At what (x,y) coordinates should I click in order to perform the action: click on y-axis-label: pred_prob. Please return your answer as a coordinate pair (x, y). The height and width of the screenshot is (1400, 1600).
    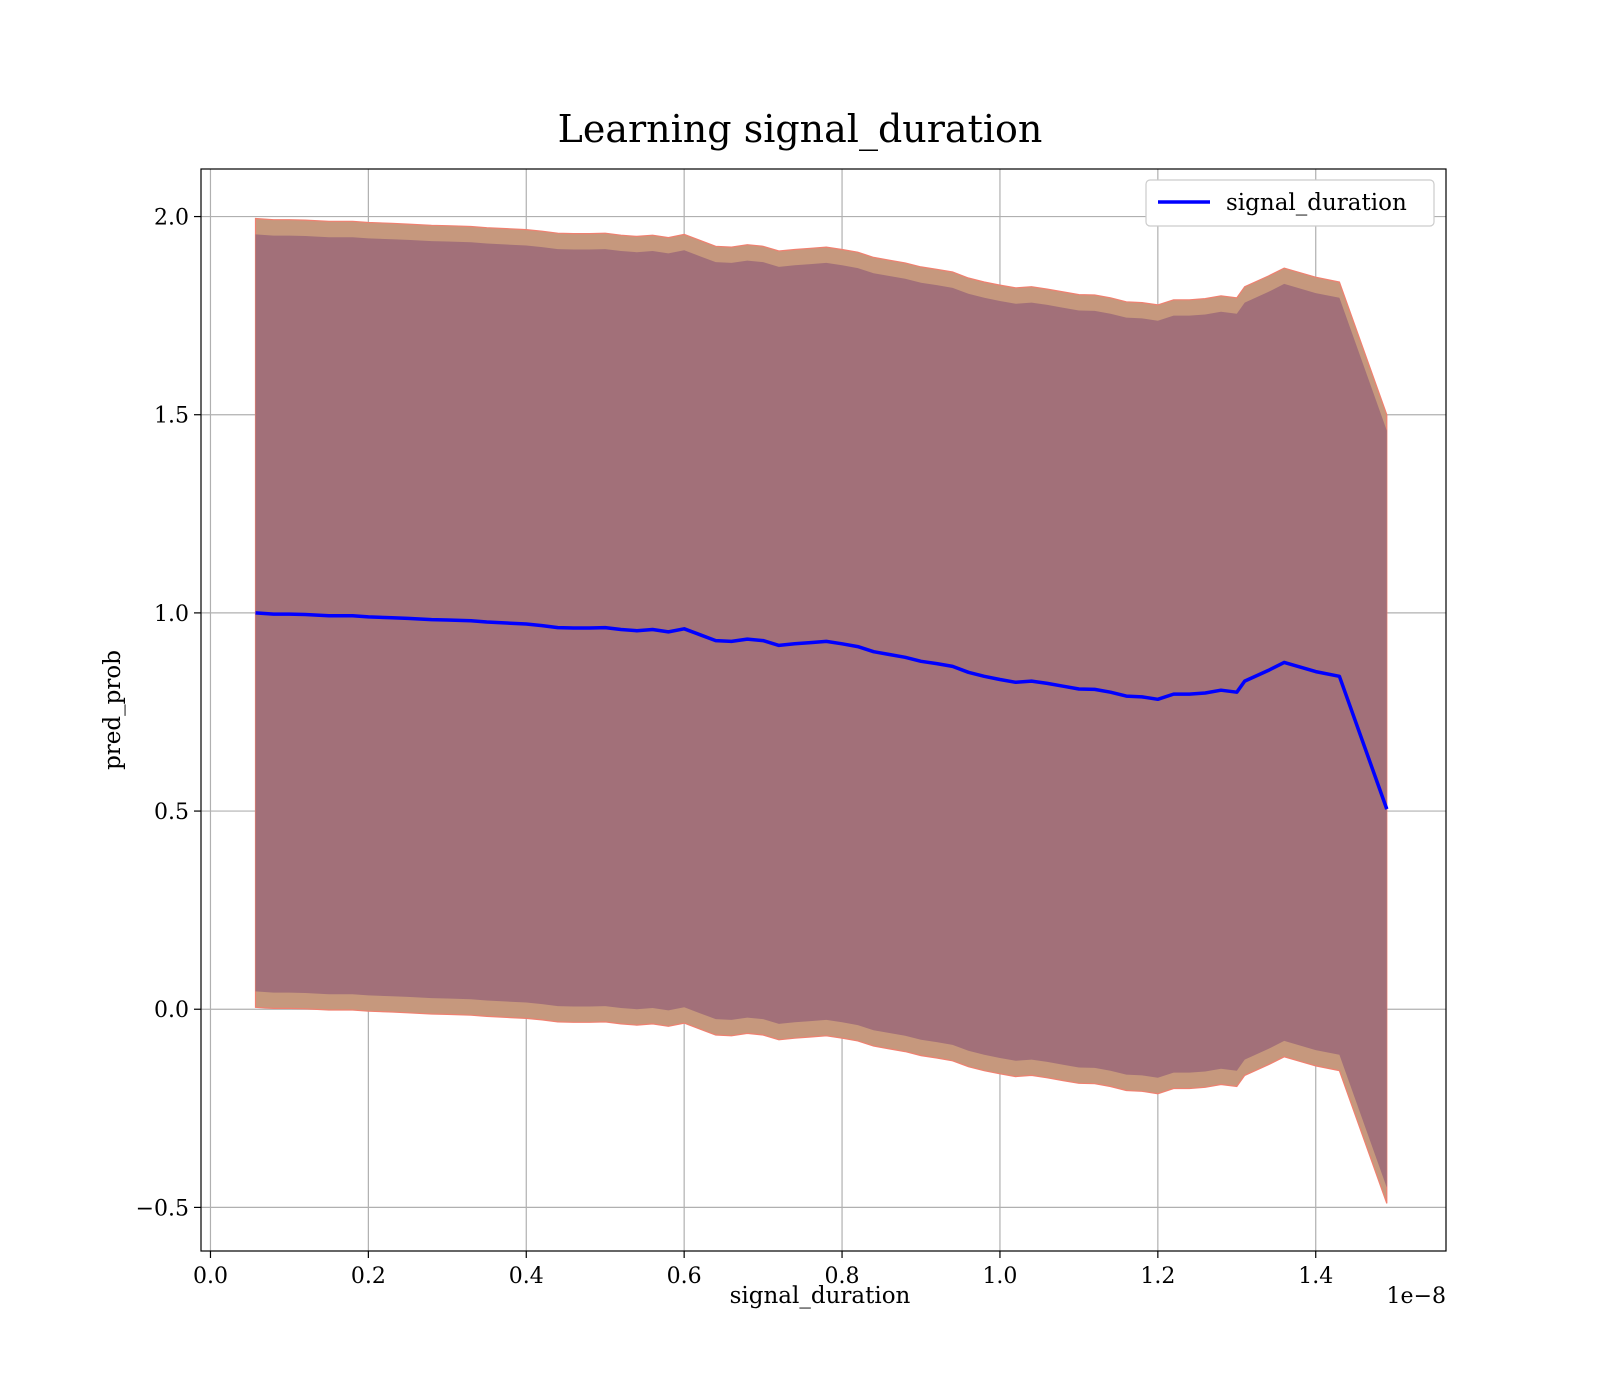
    Looking at the image, I should click on (113, 710).